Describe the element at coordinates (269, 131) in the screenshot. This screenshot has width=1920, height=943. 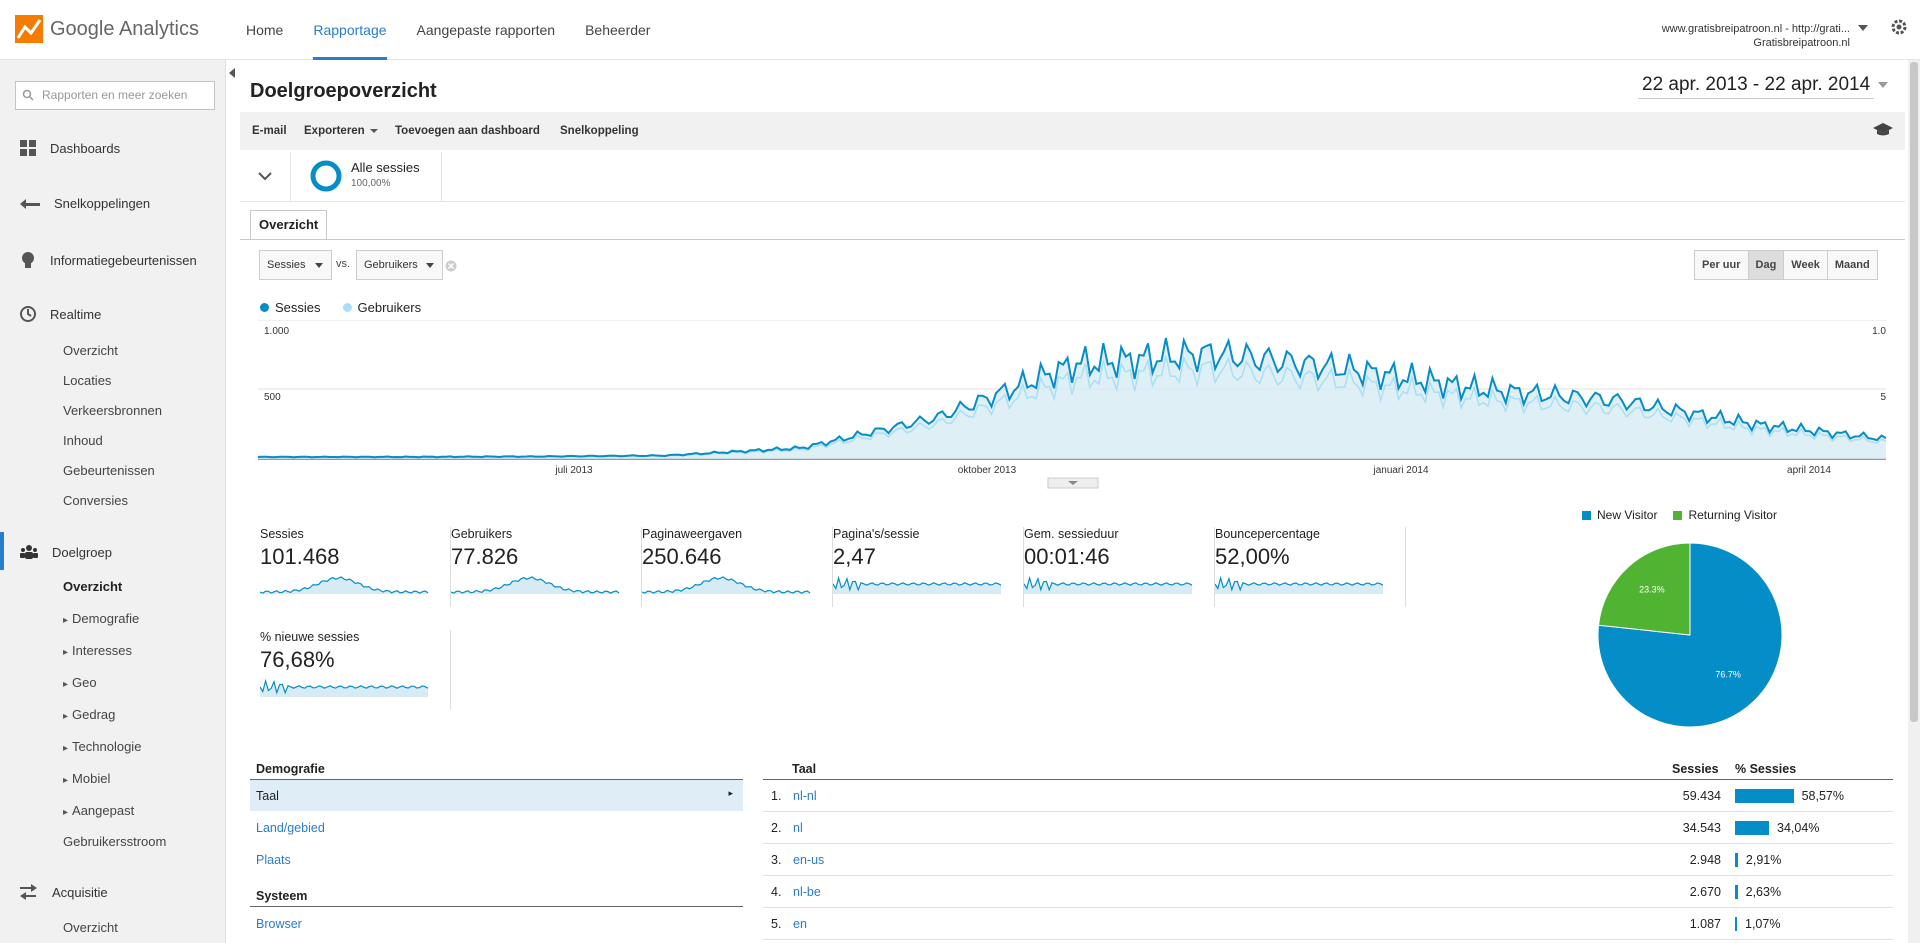
I see `email-button: E-mail` at that location.